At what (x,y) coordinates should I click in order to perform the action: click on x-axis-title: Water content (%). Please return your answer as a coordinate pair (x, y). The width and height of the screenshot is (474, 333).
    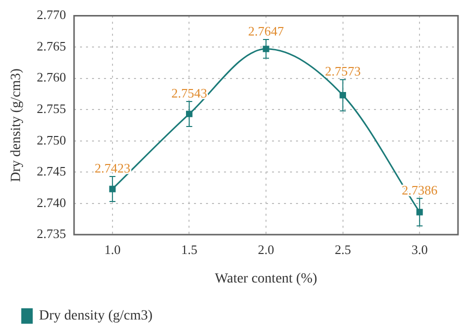
    Looking at the image, I should click on (266, 278).